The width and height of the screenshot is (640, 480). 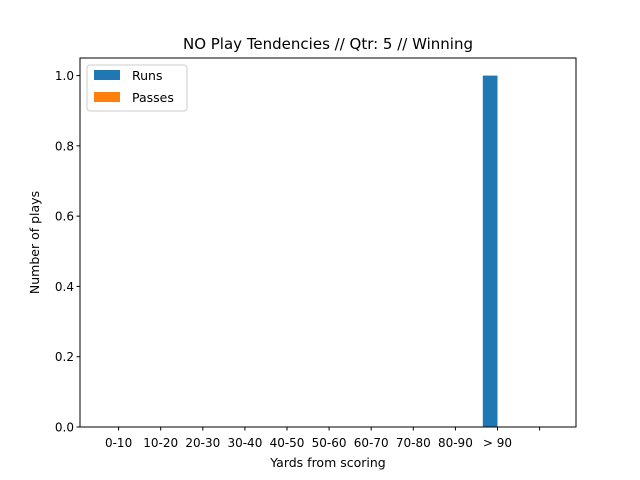 What do you see at coordinates (64, 217) in the screenshot?
I see `y-tick-label: 0.6` at bounding box center [64, 217].